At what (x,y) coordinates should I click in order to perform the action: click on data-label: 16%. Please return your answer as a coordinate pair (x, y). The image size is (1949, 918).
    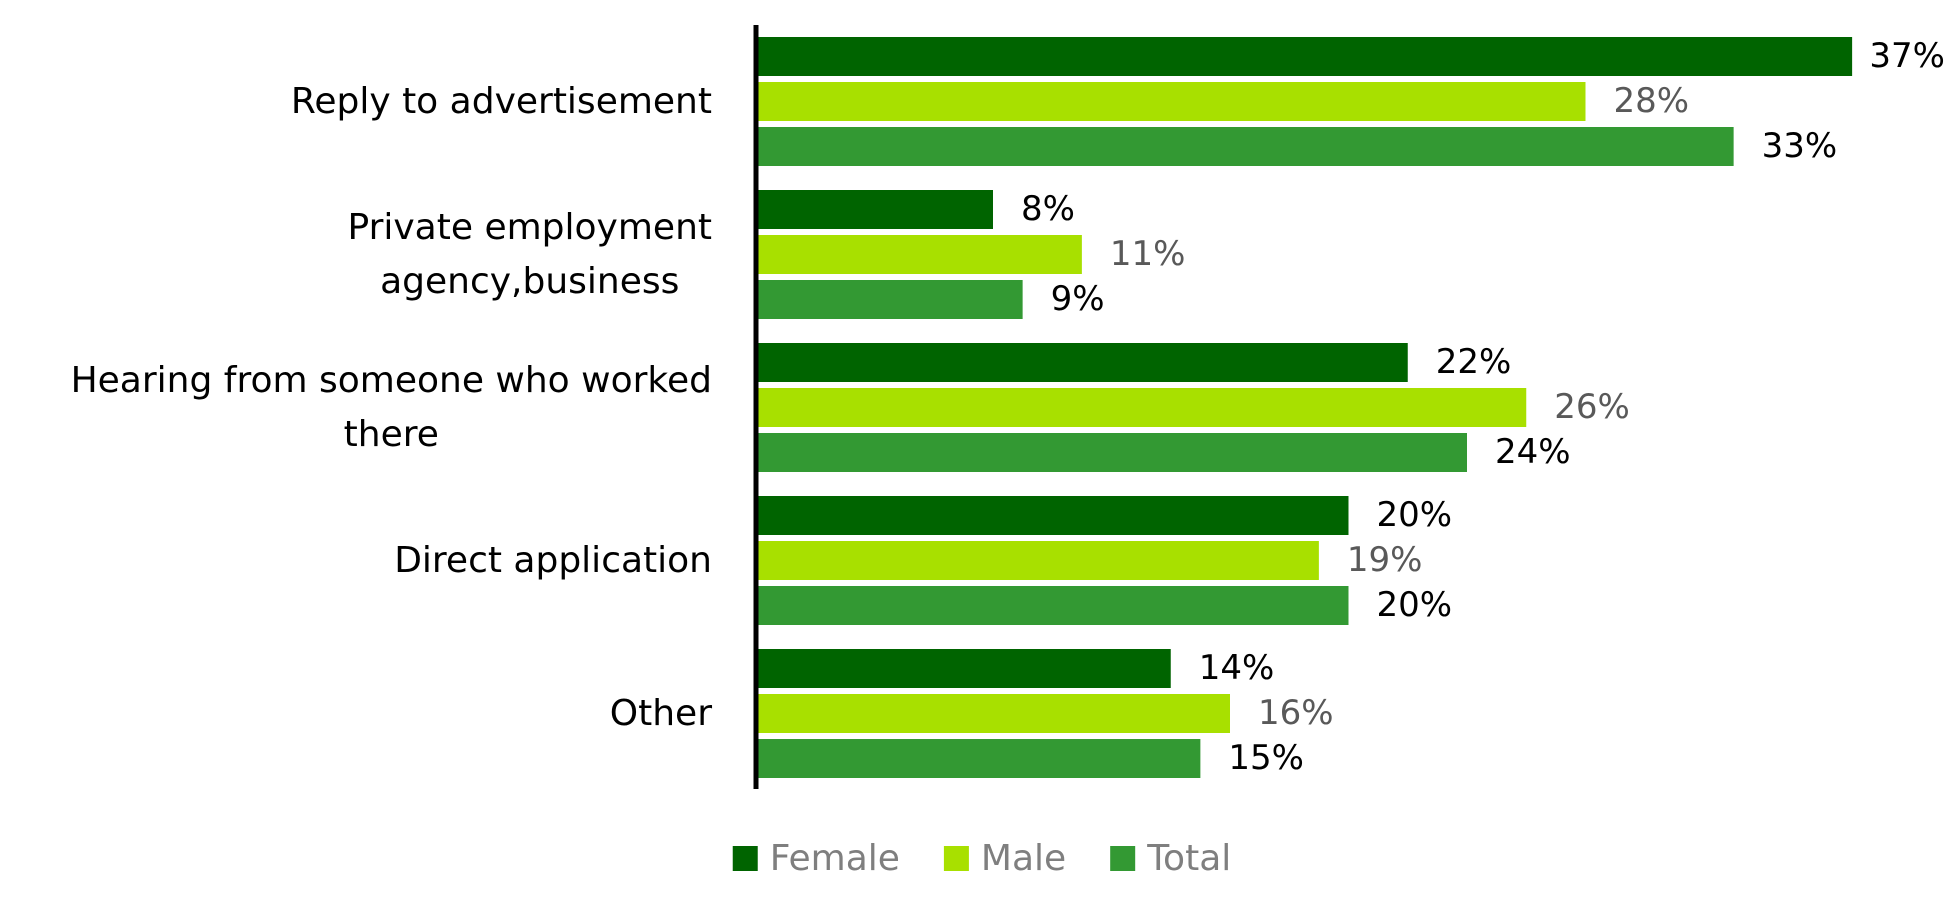
    Looking at the image, I should click on (1296, 713).